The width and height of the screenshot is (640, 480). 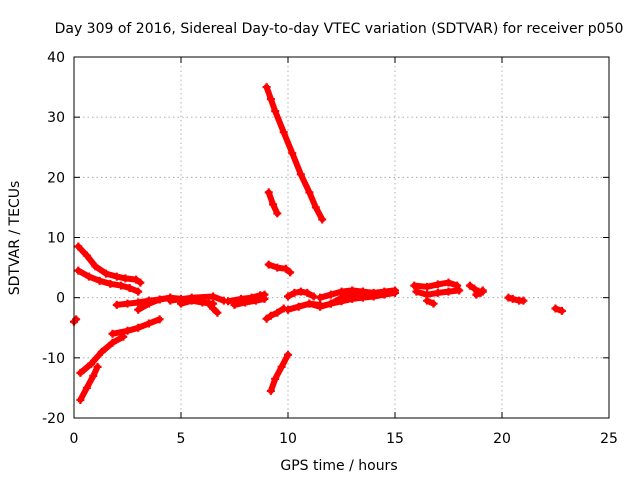 I want to click on y-tick-label: 0, so click(x=60, y=299).